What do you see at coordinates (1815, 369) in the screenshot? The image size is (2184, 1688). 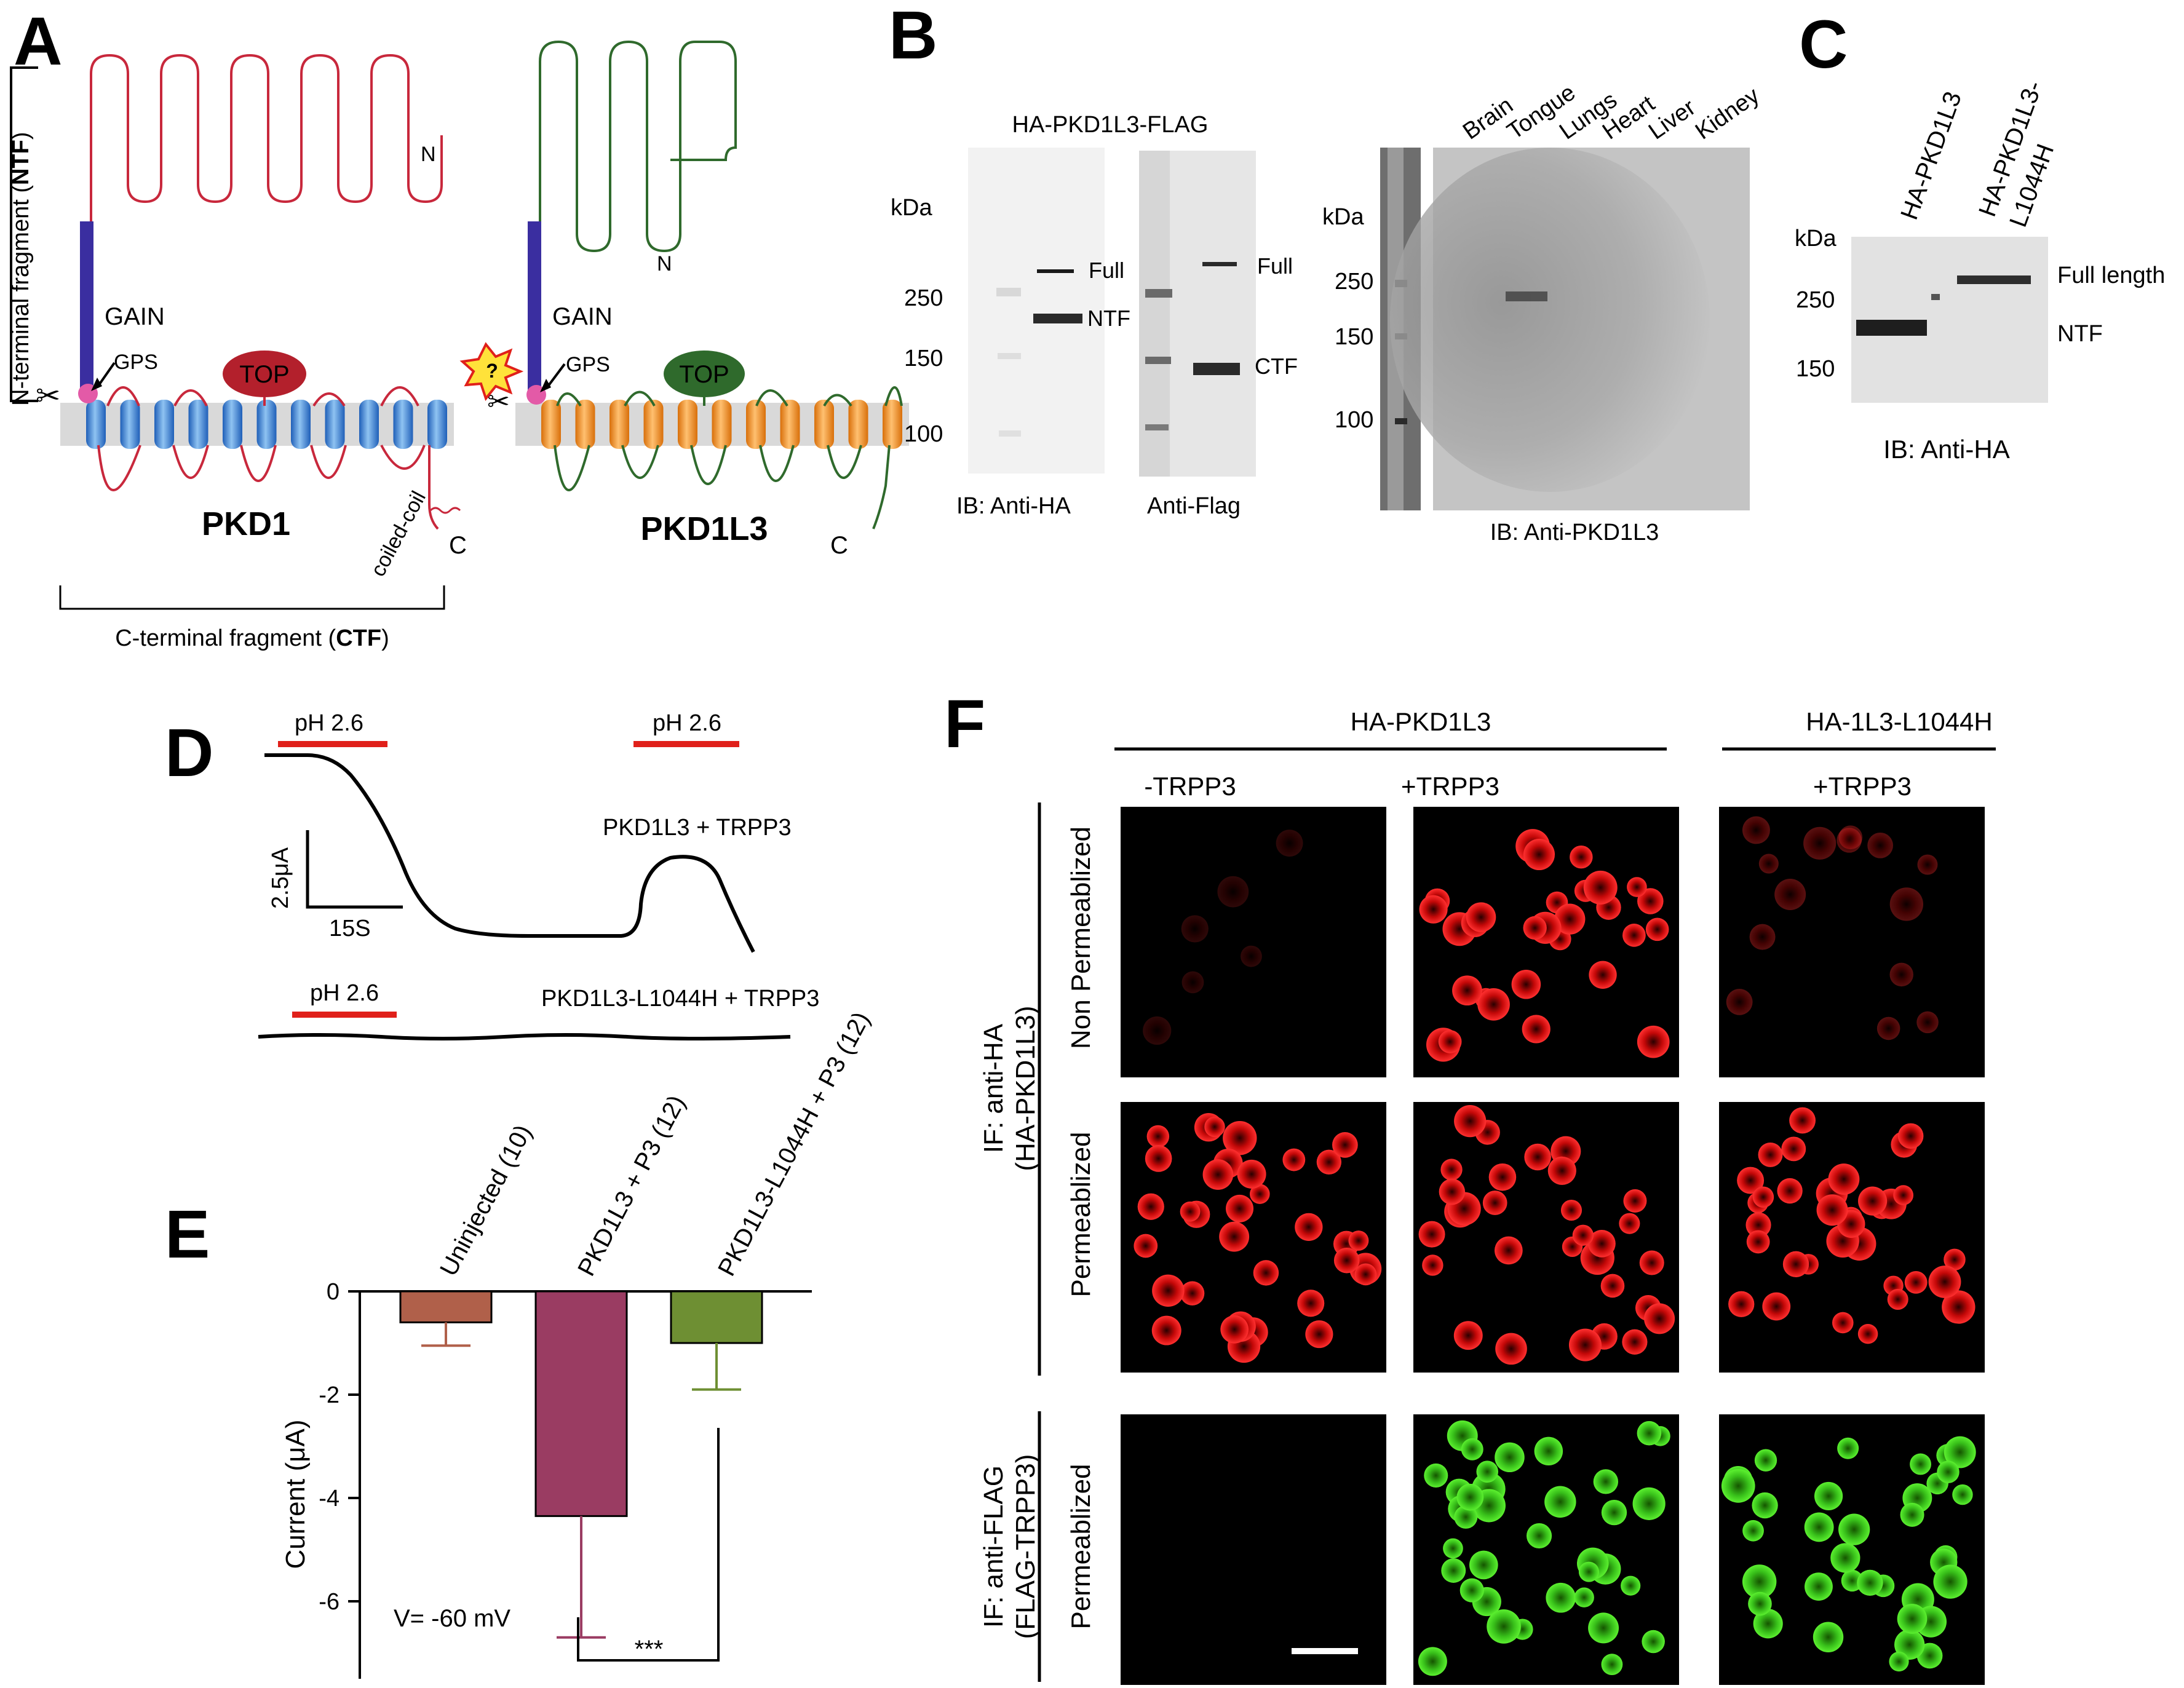 I see `marker-150-c: 150` at bounding box center [1815, 369].